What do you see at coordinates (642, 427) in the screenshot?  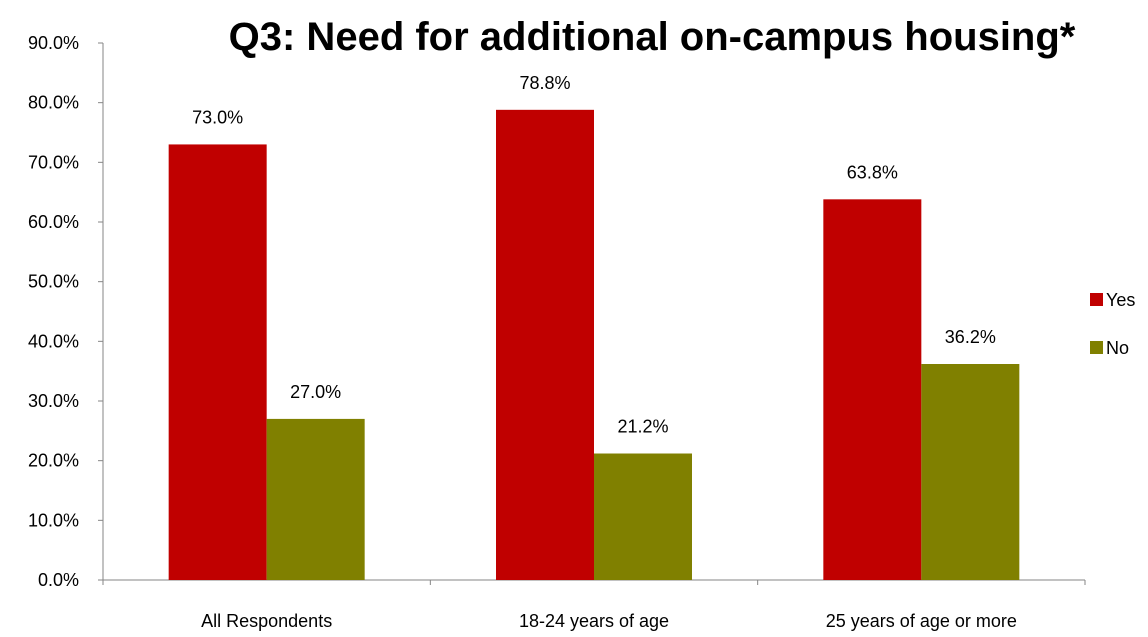 I see `data-label: 21.2%` at bounding box center [642, 427].